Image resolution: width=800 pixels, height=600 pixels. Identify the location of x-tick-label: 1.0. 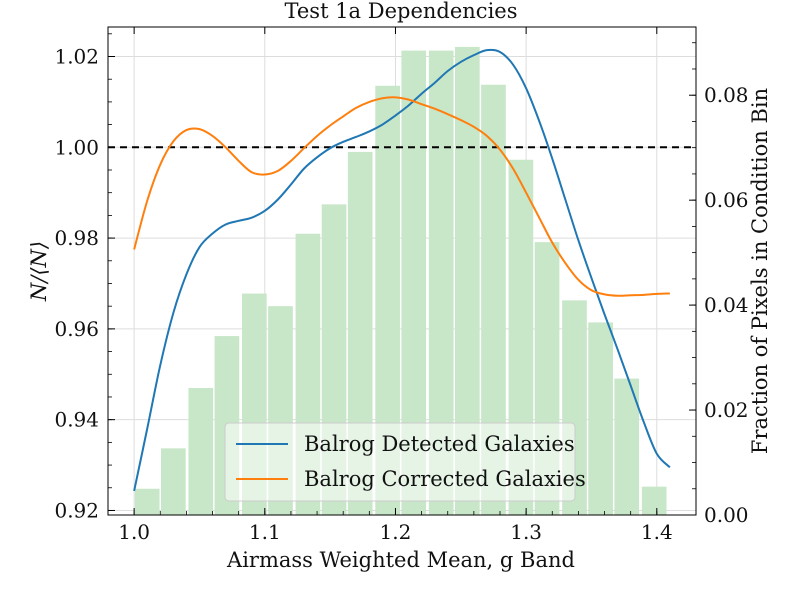
(134, 532).